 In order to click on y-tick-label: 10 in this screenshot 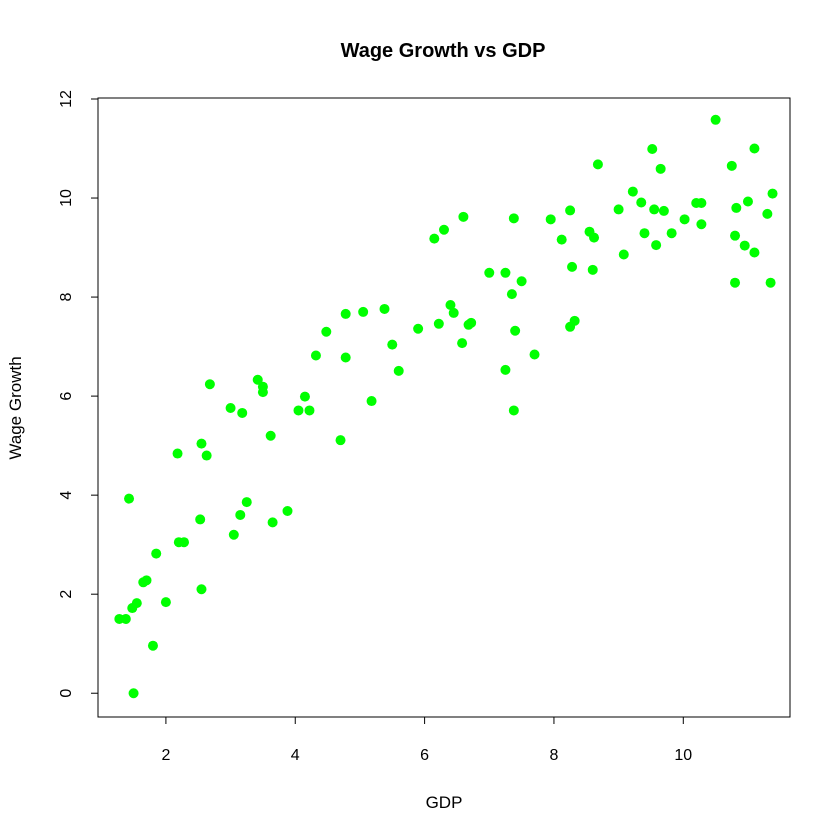, I will do `click(66, 198)`.